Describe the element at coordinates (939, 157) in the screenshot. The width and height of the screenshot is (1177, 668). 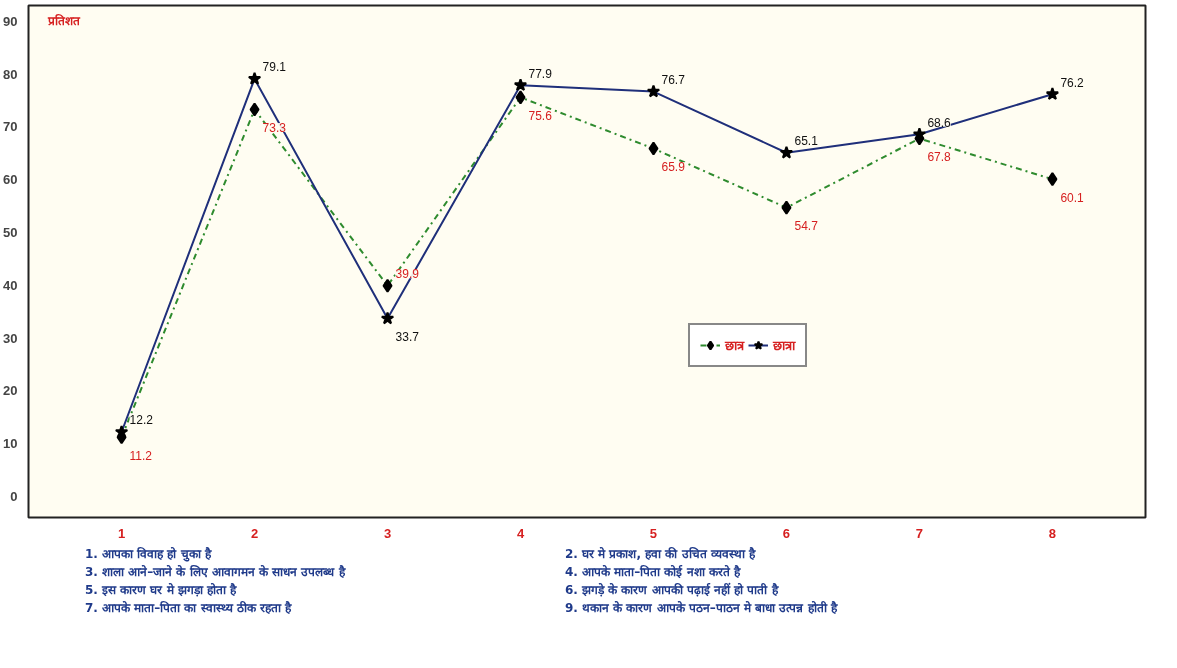
I see `data-label: 67.8` at that location.